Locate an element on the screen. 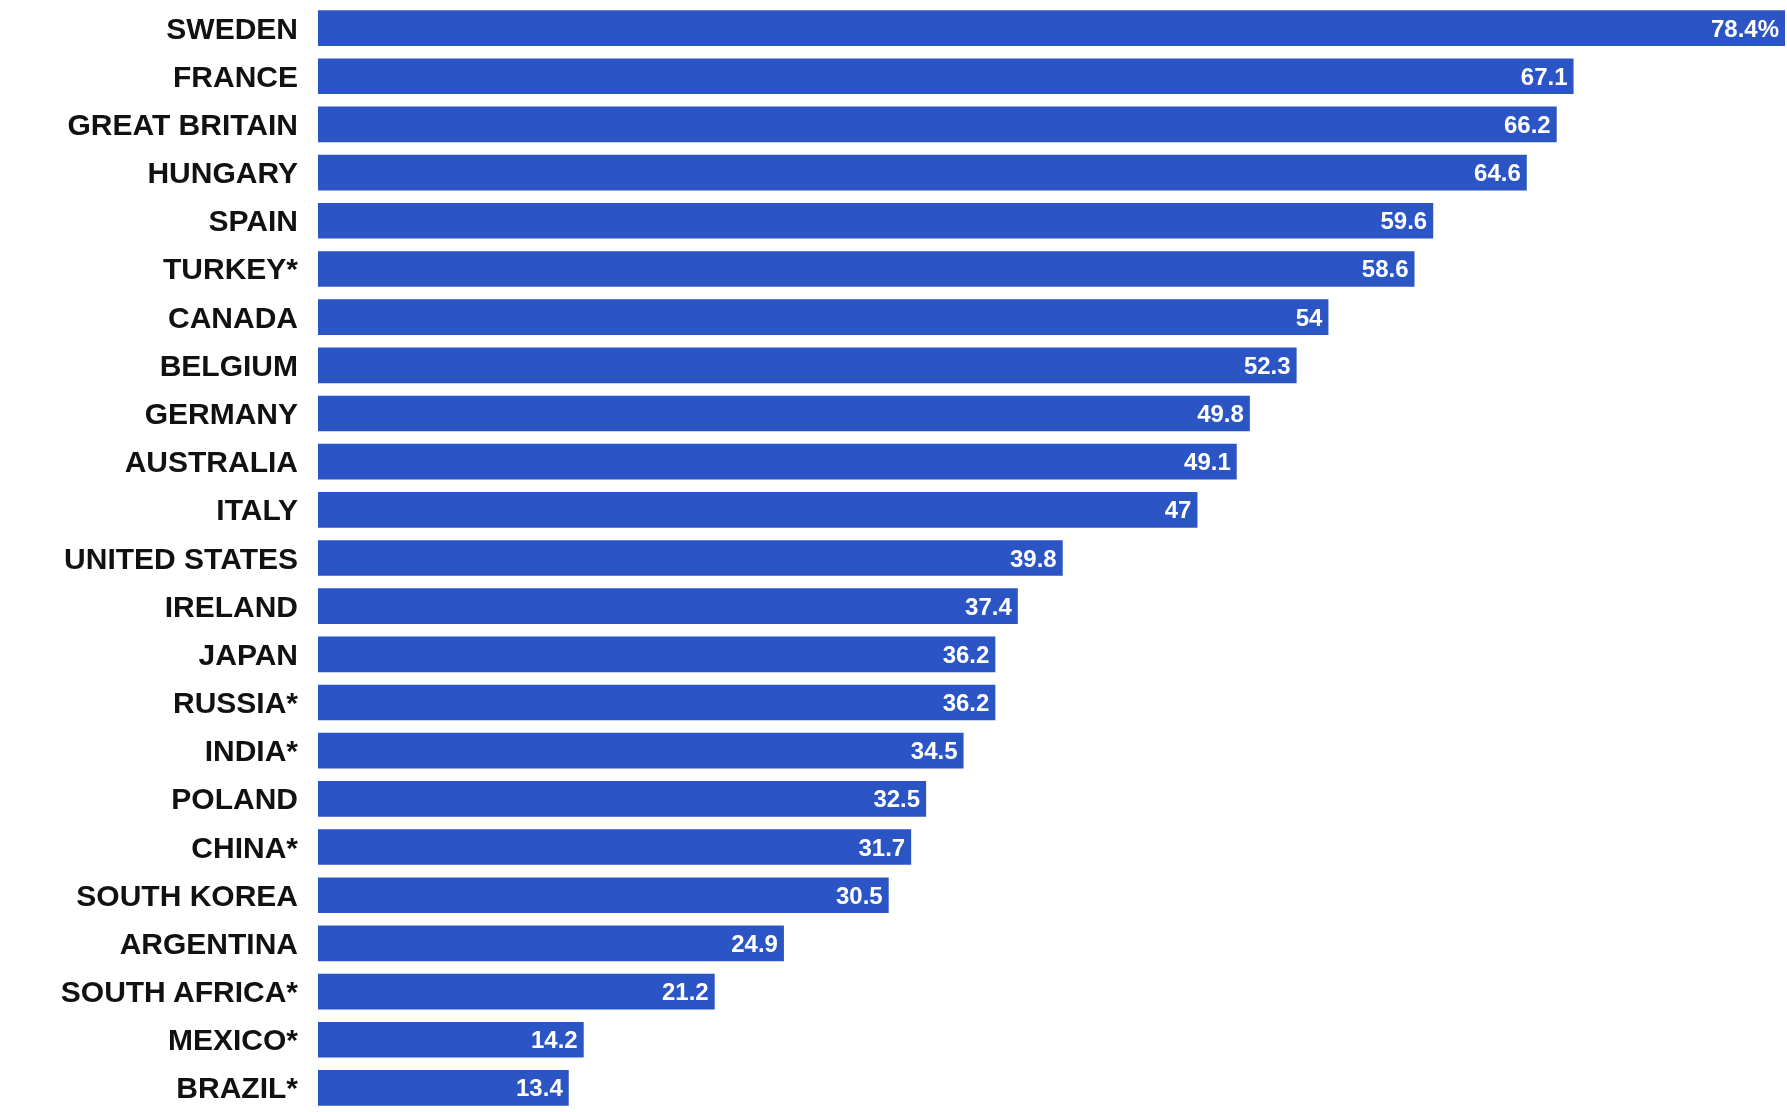 This screenshot has width=1787, height=1112. y-tick-label: TURKEY* is located at coordinates (230, 269).